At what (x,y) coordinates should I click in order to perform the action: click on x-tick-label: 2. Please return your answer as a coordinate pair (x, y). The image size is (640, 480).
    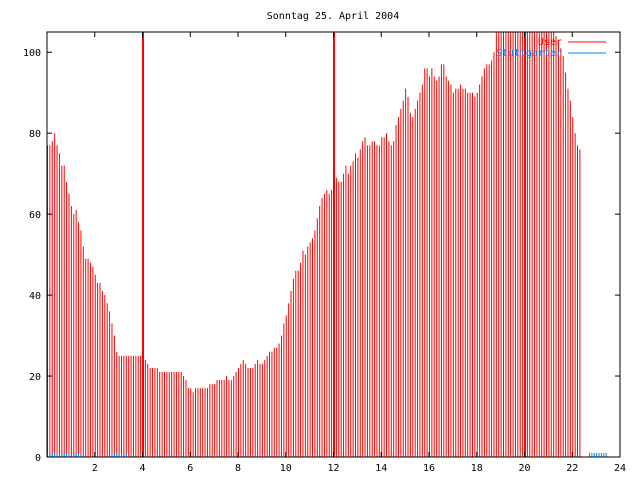
    Looking at the image, I should click on (95, 468).